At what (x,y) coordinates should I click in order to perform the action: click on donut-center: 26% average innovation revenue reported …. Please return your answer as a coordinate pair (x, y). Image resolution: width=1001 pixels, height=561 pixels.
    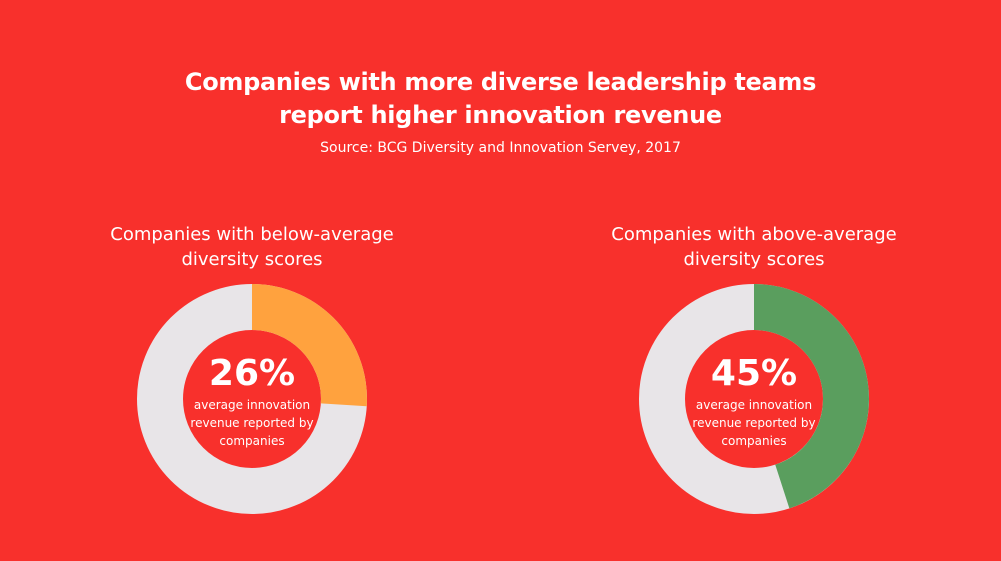
    Looking at the image, I should click on (252, 399).